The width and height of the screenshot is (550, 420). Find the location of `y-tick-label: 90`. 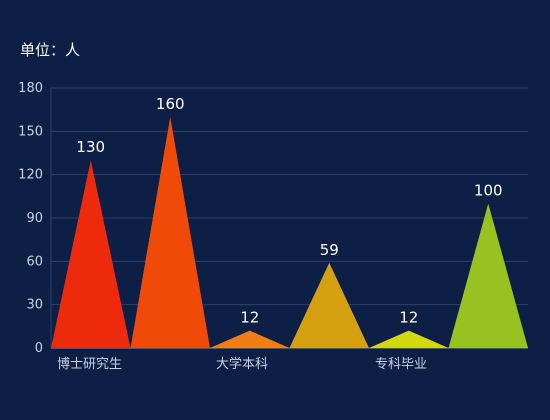

y-tick-label: 90 is located at coordinates (34, 218).